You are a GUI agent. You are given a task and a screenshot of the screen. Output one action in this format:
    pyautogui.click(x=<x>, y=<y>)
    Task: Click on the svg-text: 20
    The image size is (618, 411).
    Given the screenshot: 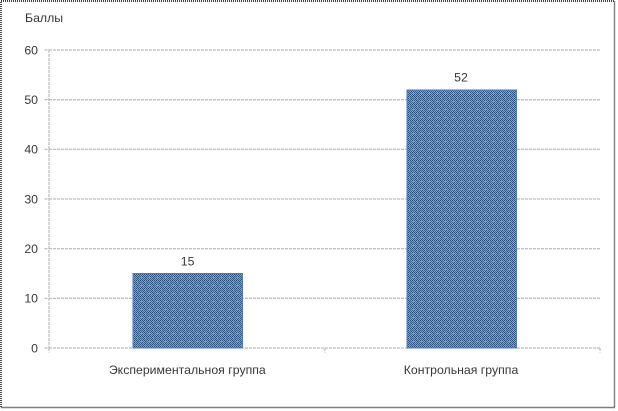 What is the action you would take?
    pyautogui.click(x=31, y=249)
    